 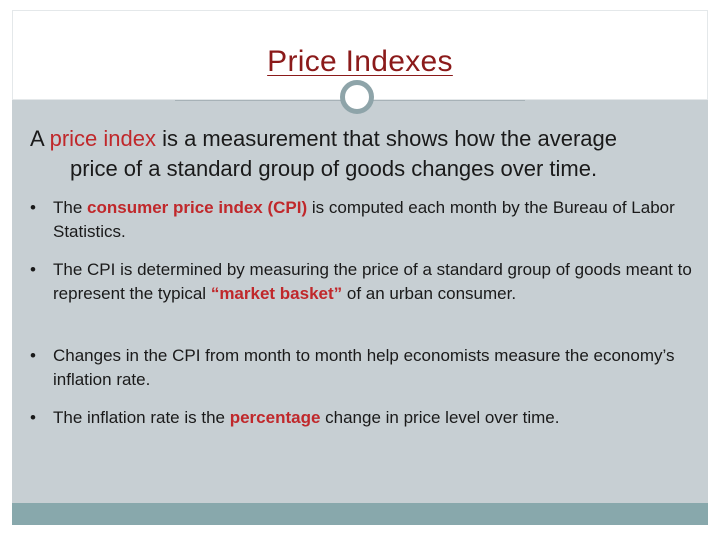 What do you see at coordinates (440, 417) in the screenshot?
I see `bullet-text-post: change in price level over time.` at bounding box center [440, 417].